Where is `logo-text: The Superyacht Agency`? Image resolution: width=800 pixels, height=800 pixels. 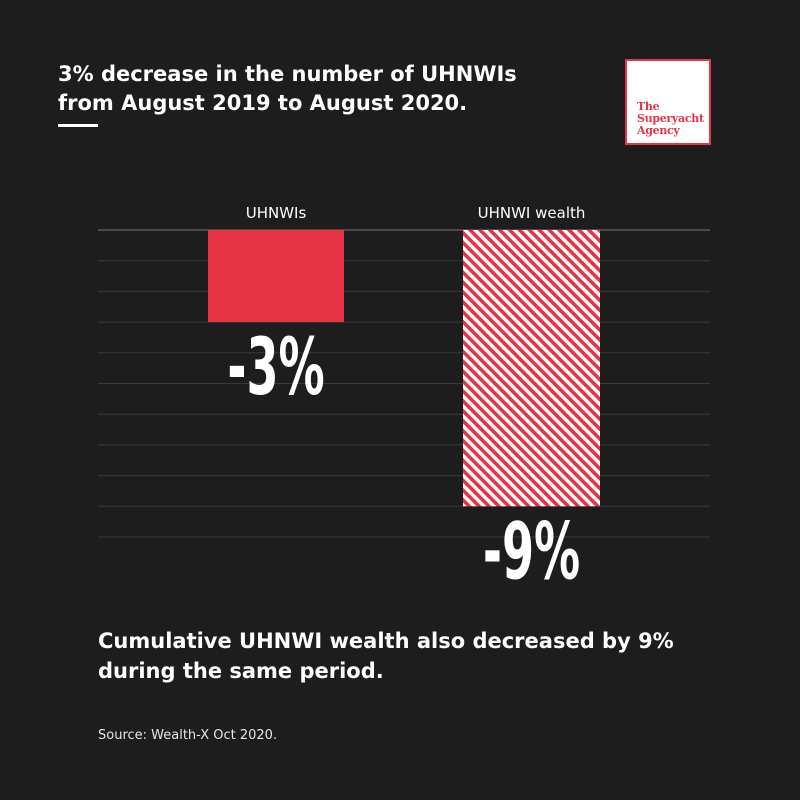
logo-text: The Superyacht Agency is located at coordinates (670, 119).